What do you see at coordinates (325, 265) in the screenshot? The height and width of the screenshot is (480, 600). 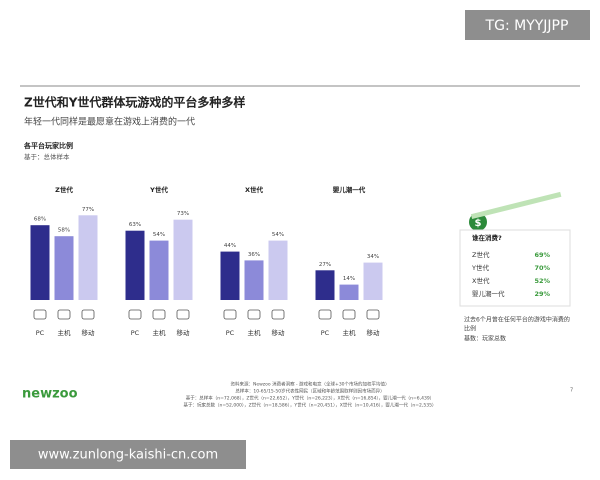 I see `value-label: 27%` at bounding box center [325, 265].